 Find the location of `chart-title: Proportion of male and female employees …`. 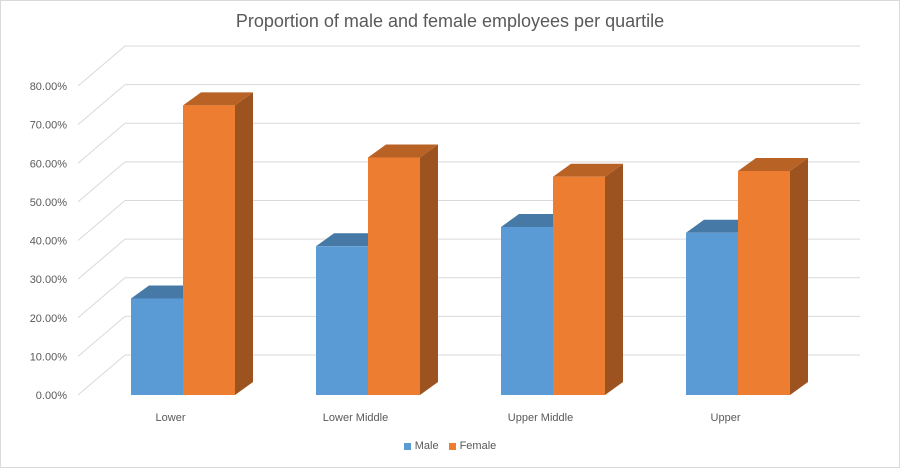

chart-title: Proportion of male and female employees … is located at coordinates (450, 21).